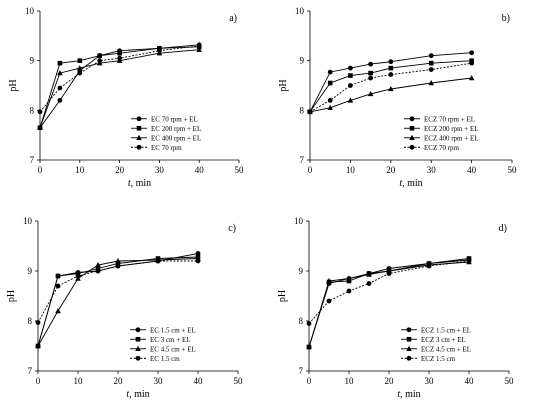  I want to click on panel-letter: c), so click(232, 228).